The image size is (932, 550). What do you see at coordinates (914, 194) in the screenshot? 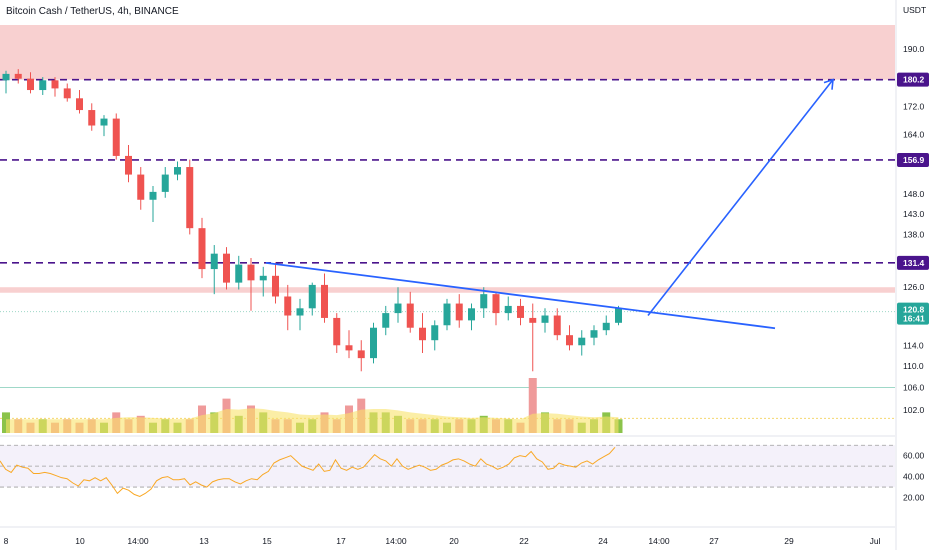
I see `price-tick-label: 148.0` at bounding box center [914, 194].